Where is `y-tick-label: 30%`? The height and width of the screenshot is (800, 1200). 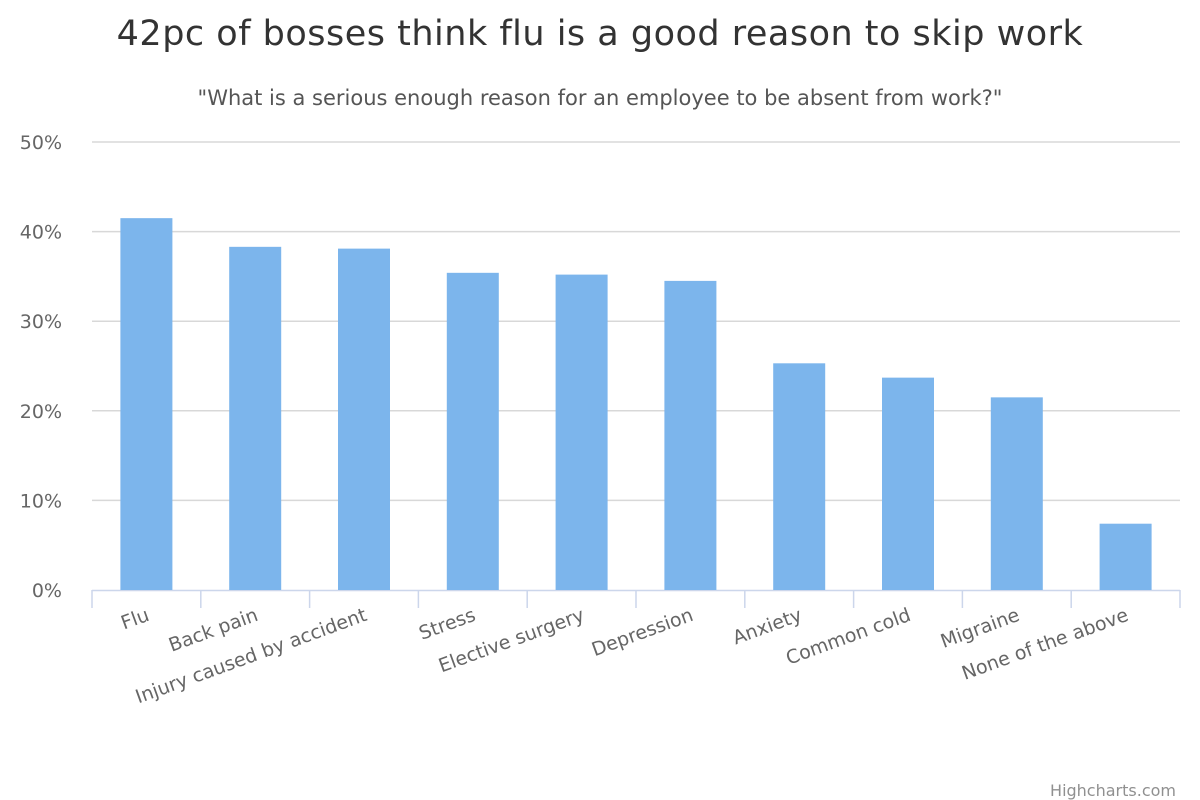 y-tick-label: 30% is located at coordinates (41, 322).